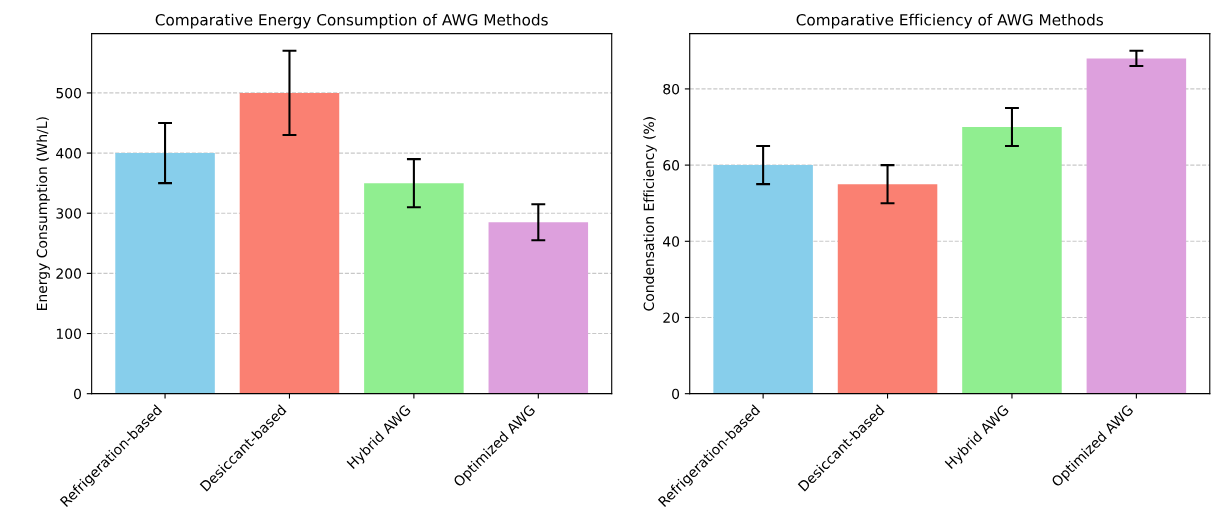 The width and height of the screenshot is (1222, 518). What do you see at coordinates (671, 165) in the screenshot?
I see `y-tick-label: 60` at bounding box center [671, 165].